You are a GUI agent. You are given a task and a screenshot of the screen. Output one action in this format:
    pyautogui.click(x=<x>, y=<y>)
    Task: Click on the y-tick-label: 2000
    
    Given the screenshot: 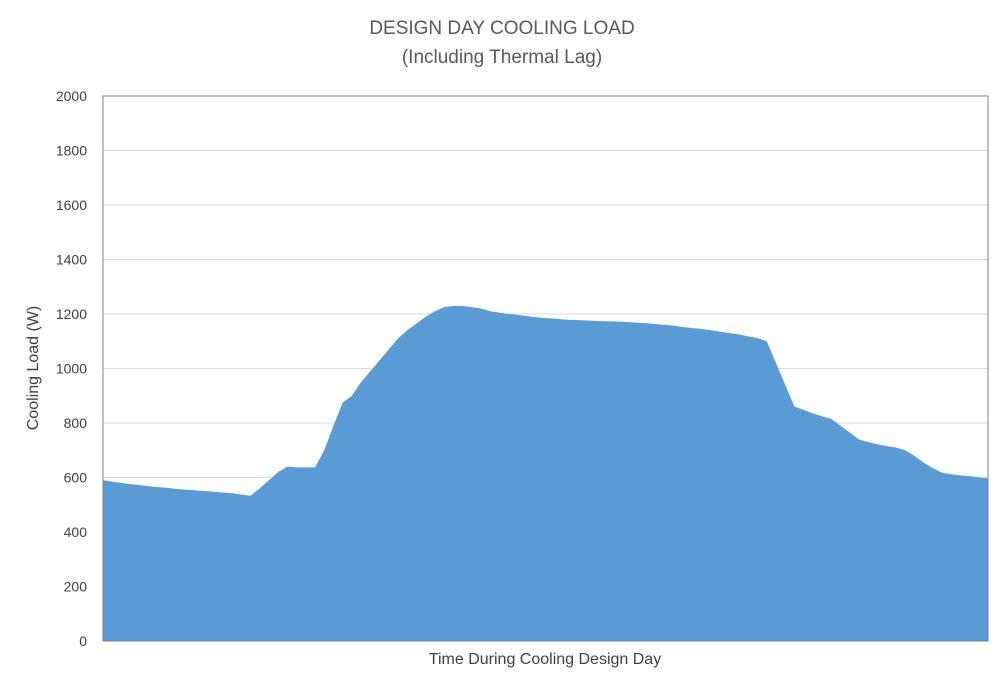 What is the action you would take?
    pyautogui.click(x=71, y=96)
    